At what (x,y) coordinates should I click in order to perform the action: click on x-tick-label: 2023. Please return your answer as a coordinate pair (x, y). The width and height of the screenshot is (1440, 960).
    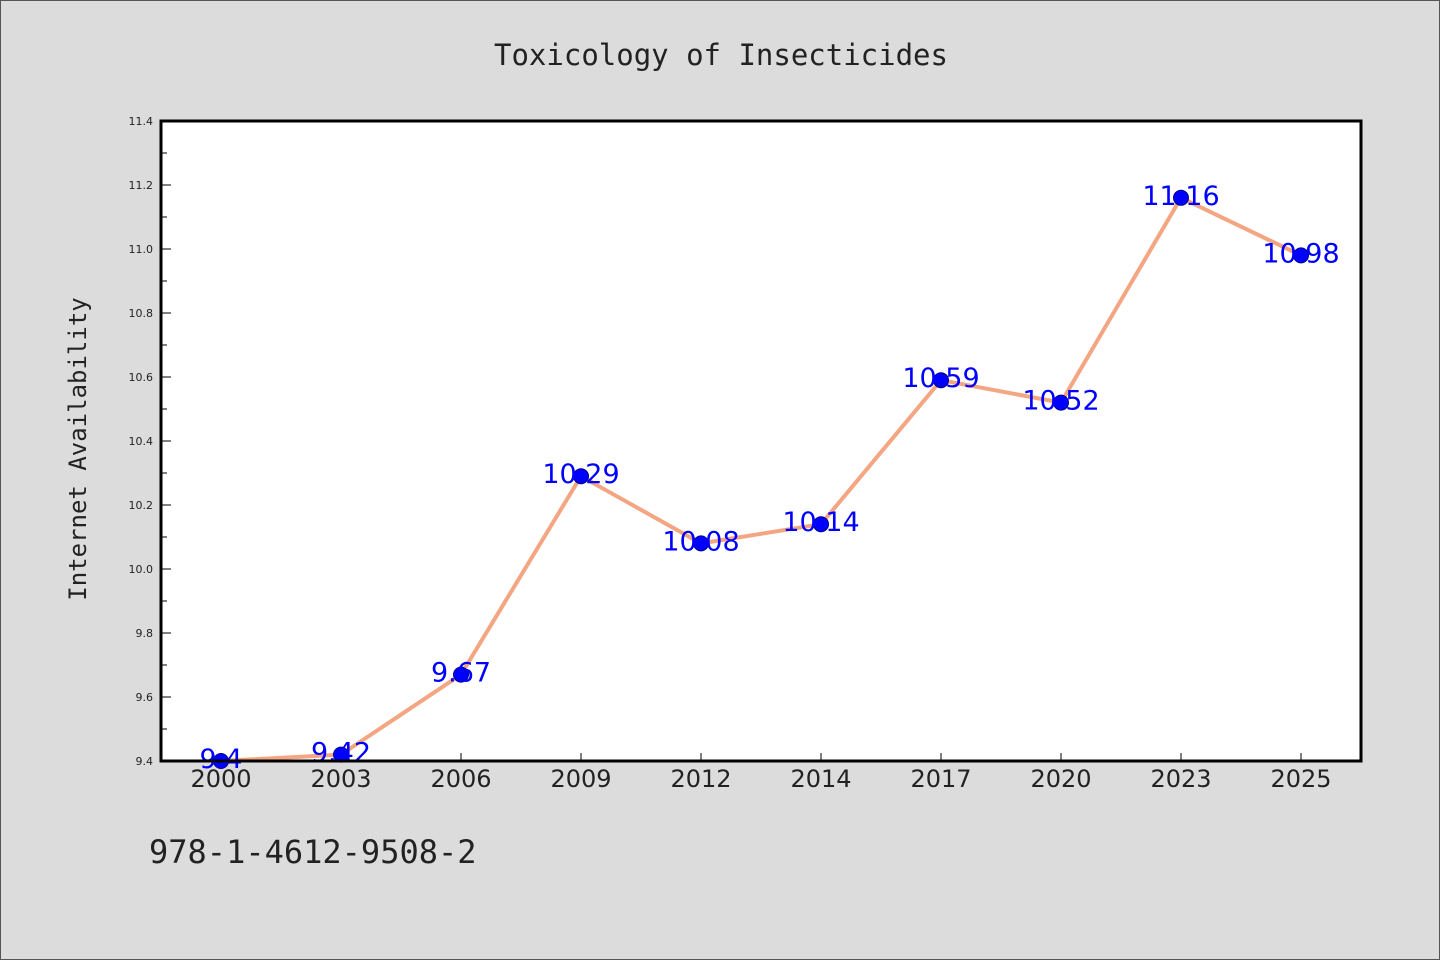
    Looking at the image, I should click on (1180, 779).